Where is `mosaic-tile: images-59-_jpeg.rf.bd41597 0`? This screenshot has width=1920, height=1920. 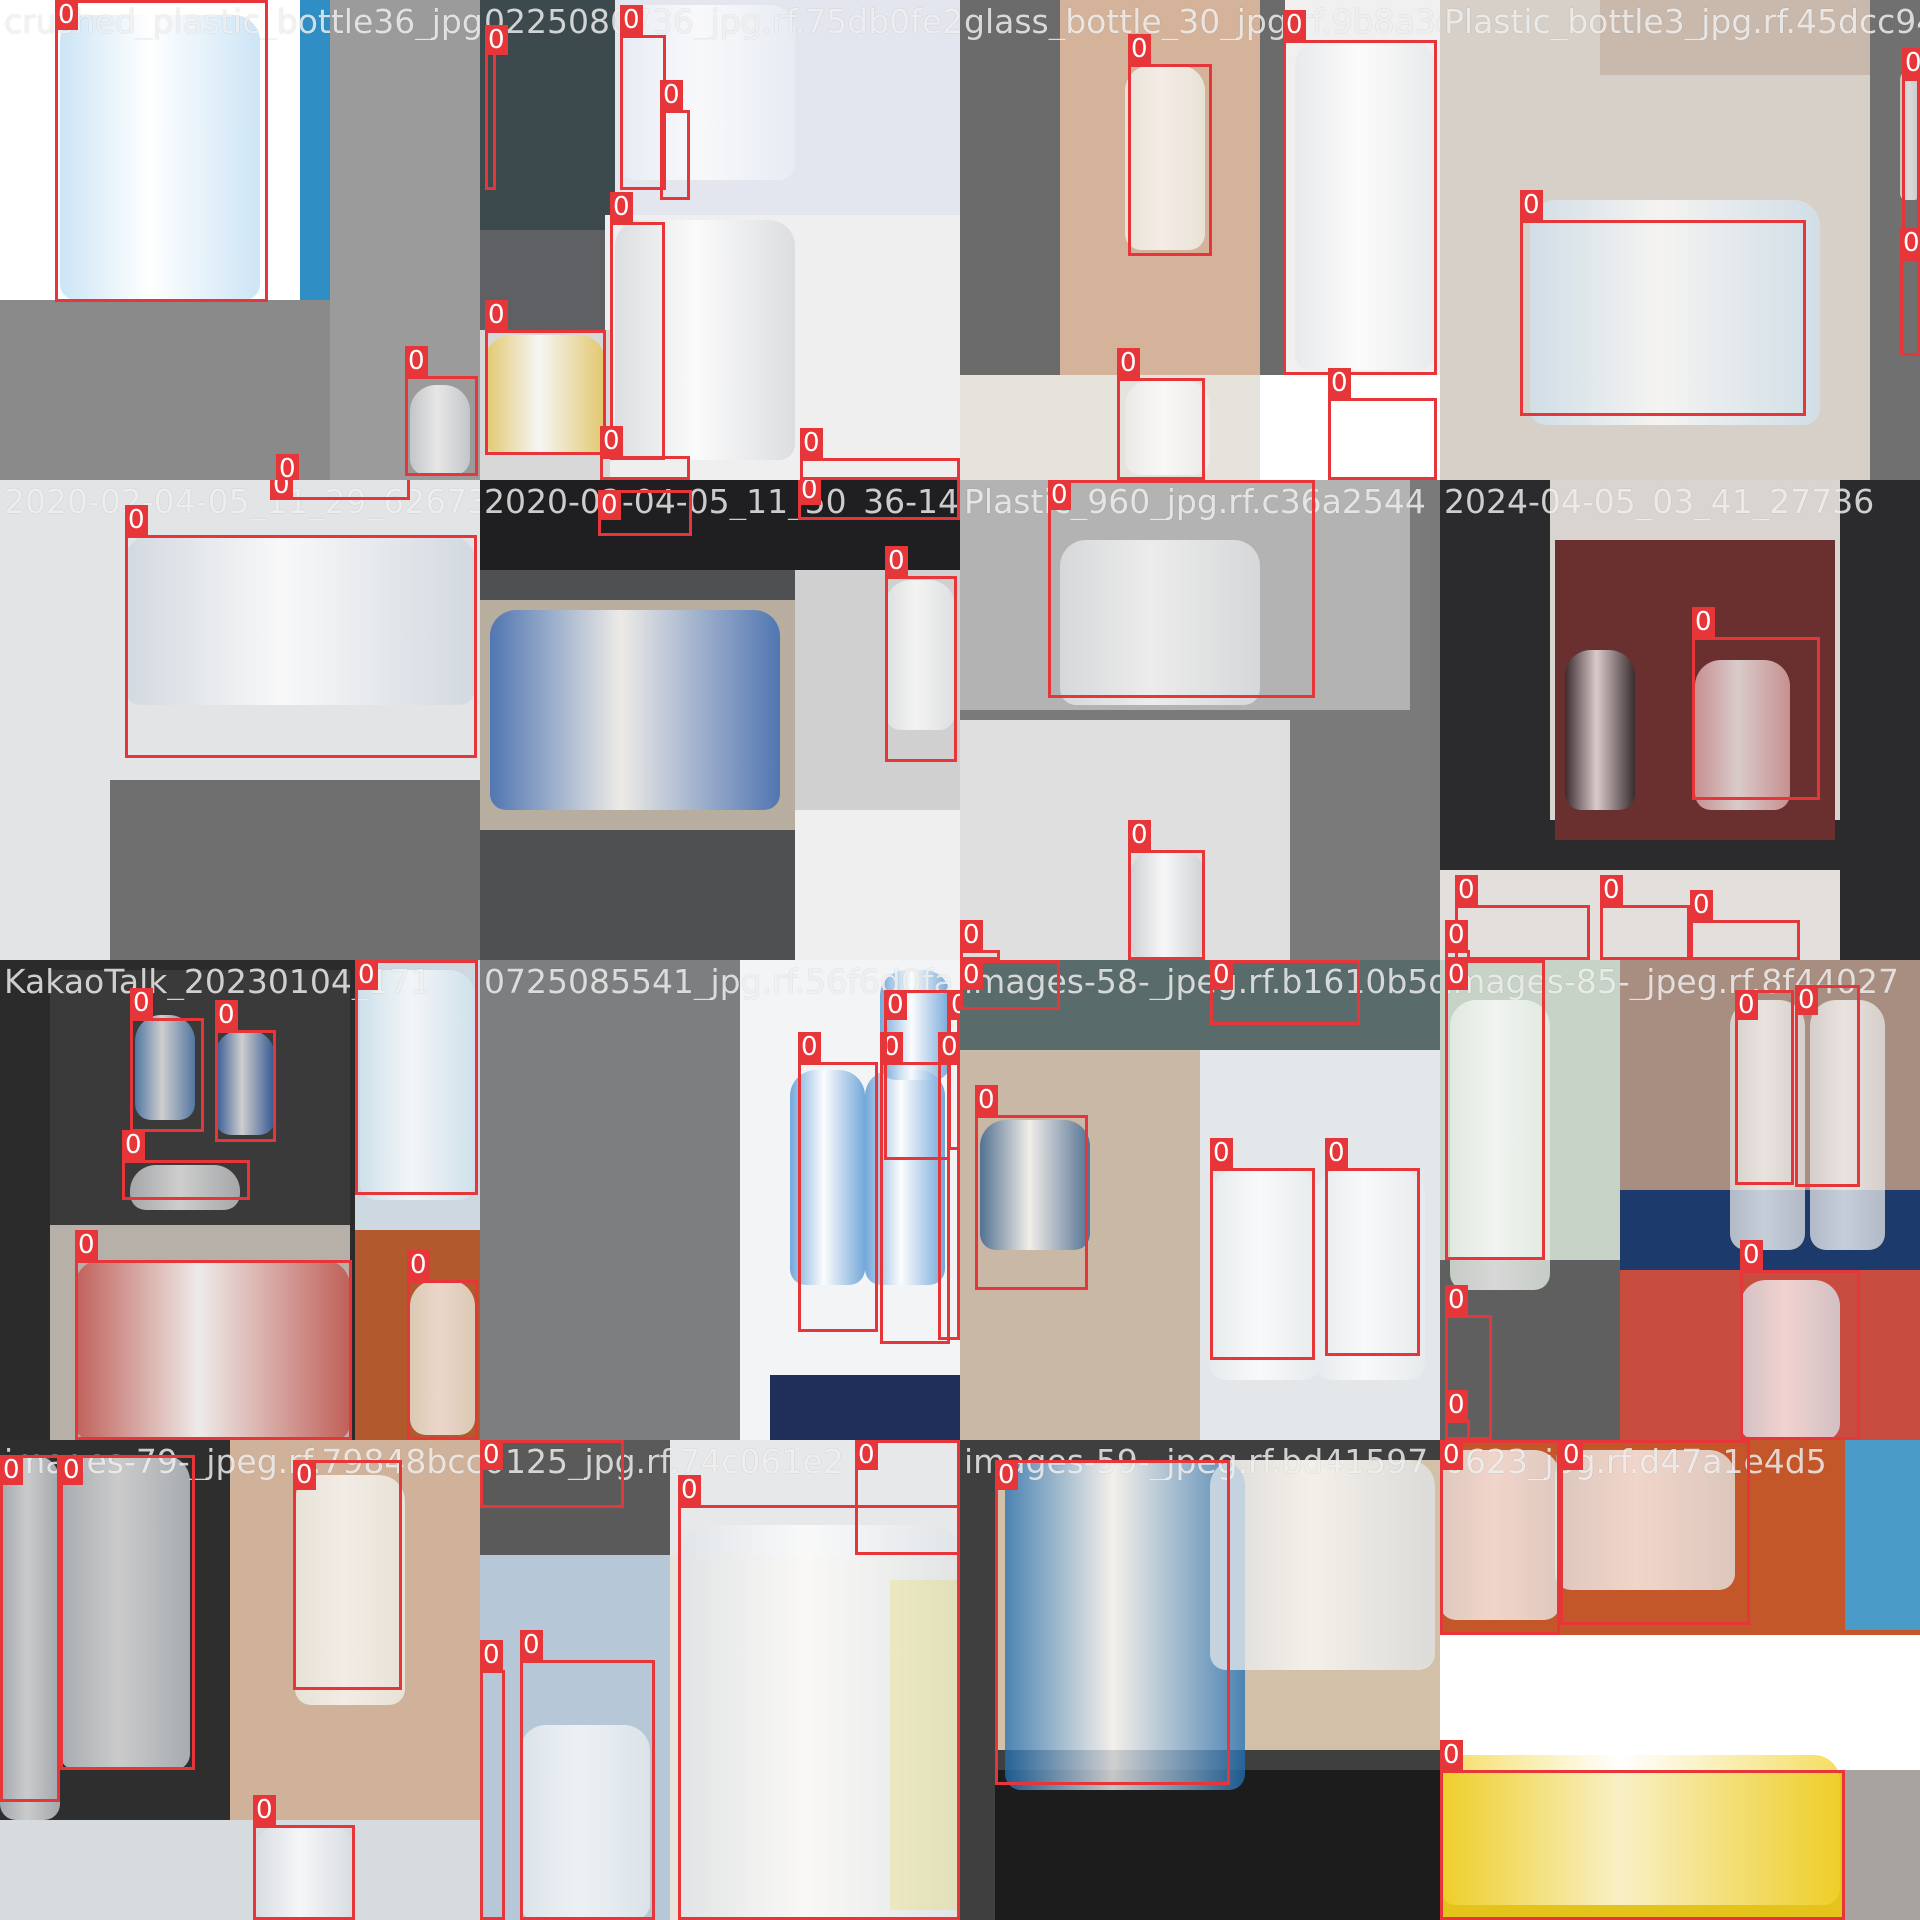 mosaic-tile: images-59-_jpeg.rf.bd41597 0 is located at coordinates (1200, 1680).